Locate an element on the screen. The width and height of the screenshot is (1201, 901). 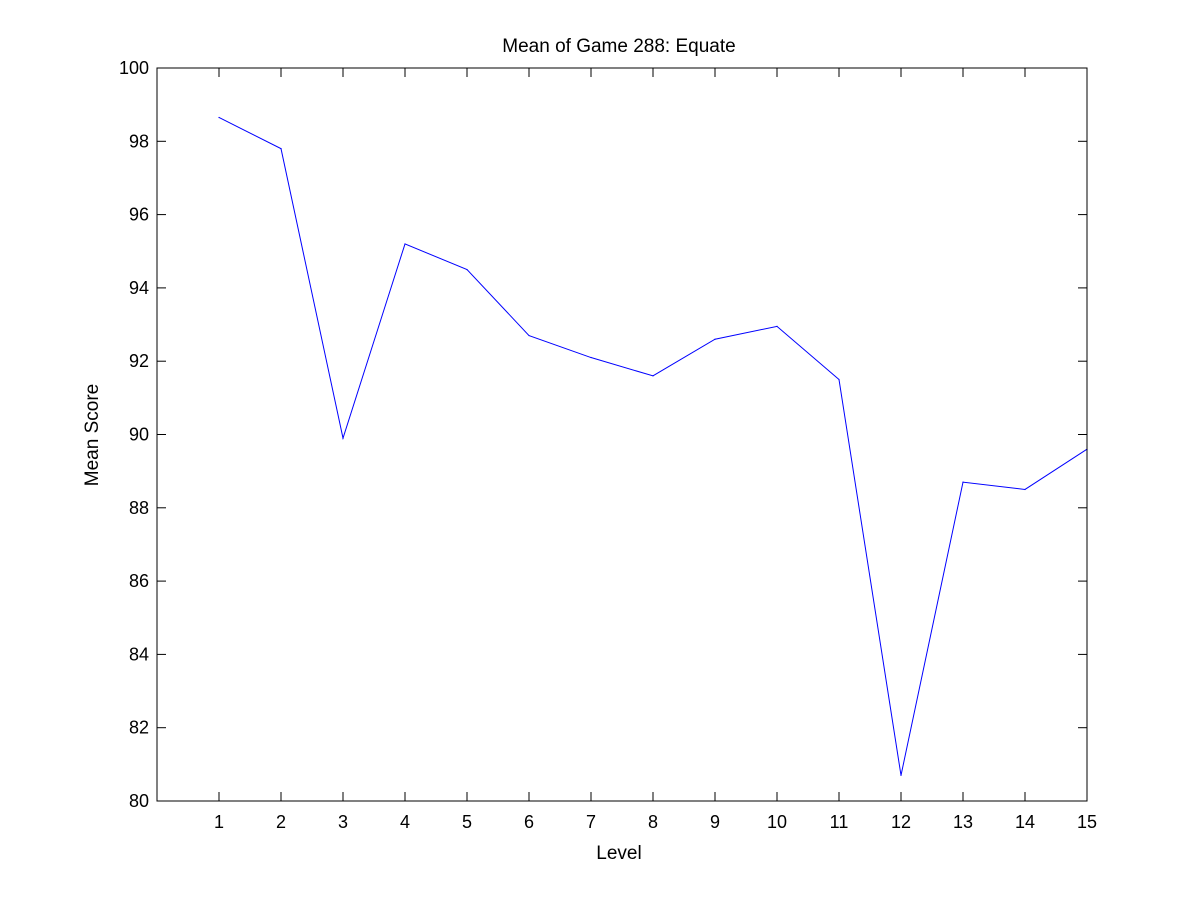
x-tick-label: 15 is located at coordinates (1087, 822).